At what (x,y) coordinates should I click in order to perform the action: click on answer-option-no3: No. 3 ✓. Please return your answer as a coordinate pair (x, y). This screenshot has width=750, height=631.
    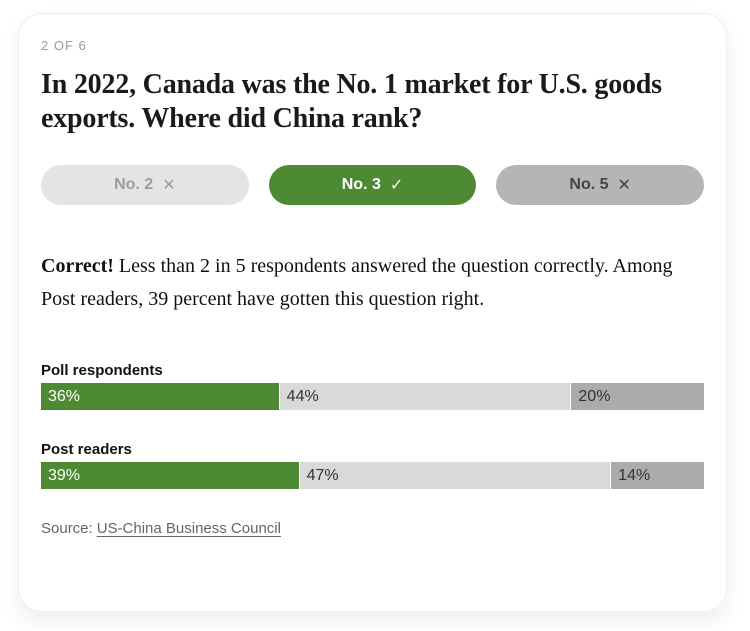
    Looking at the image, I should click on (372, 185).